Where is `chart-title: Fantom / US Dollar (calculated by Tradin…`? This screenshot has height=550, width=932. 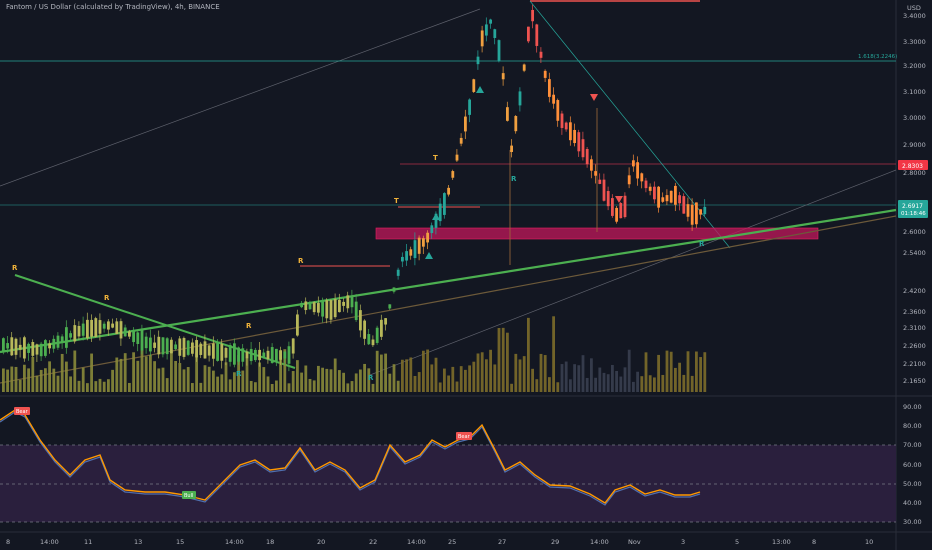
chart-title: Fantom / US Dollar (calculated by Tradin… is located at coordinates (113, 7).